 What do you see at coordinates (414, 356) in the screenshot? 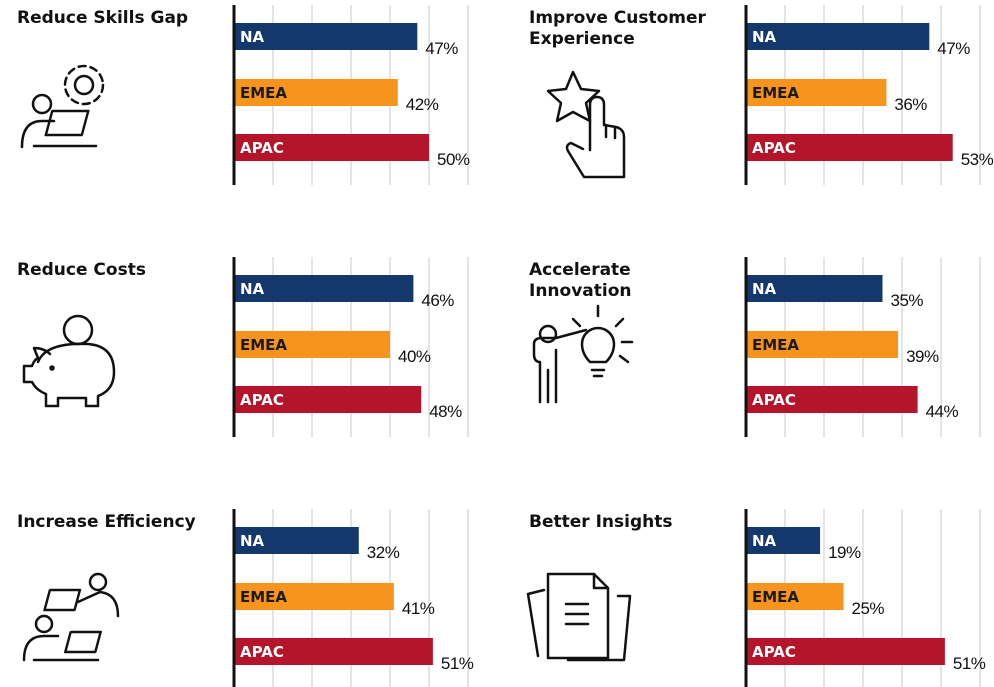
I see `value-label: 40%` at bounding box center [414, 356].